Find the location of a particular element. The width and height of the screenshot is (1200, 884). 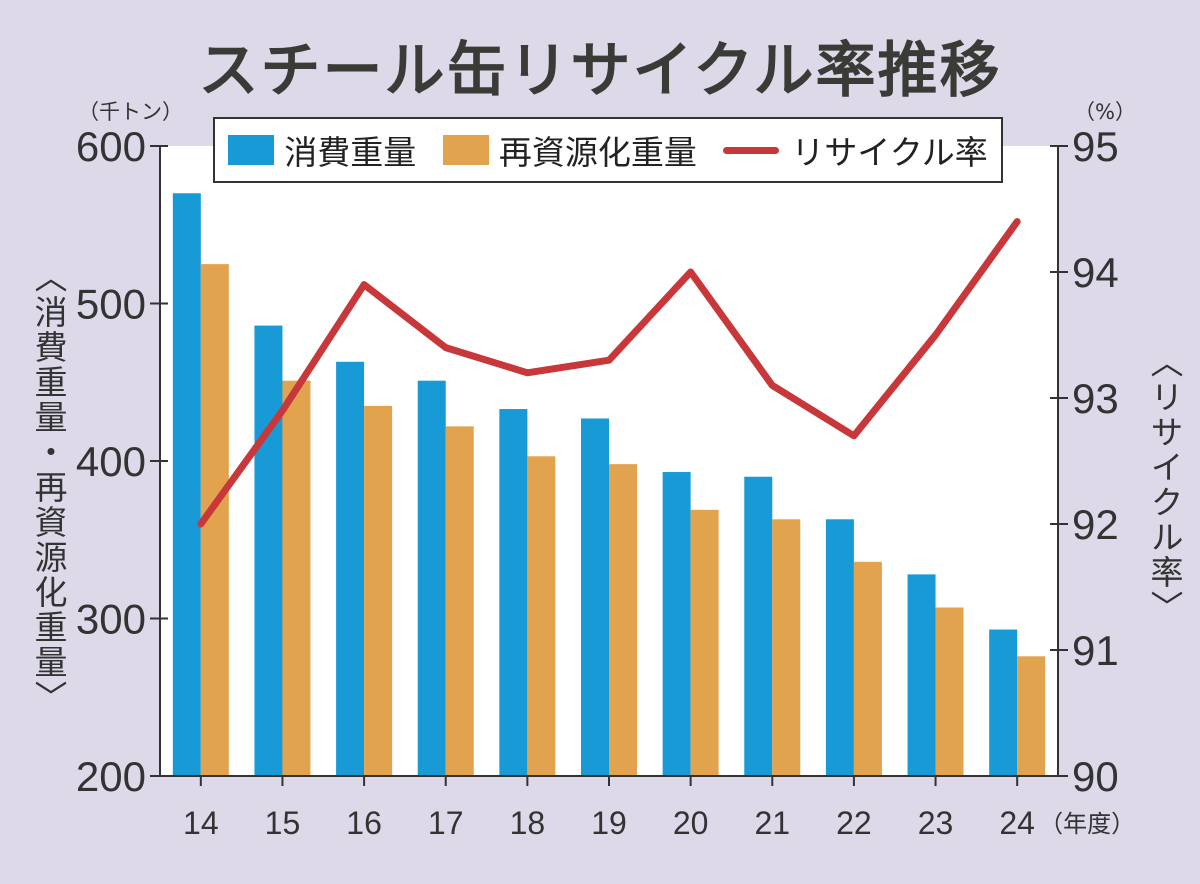

right-tick-label: 95 is located at coordinates (1095, 146).